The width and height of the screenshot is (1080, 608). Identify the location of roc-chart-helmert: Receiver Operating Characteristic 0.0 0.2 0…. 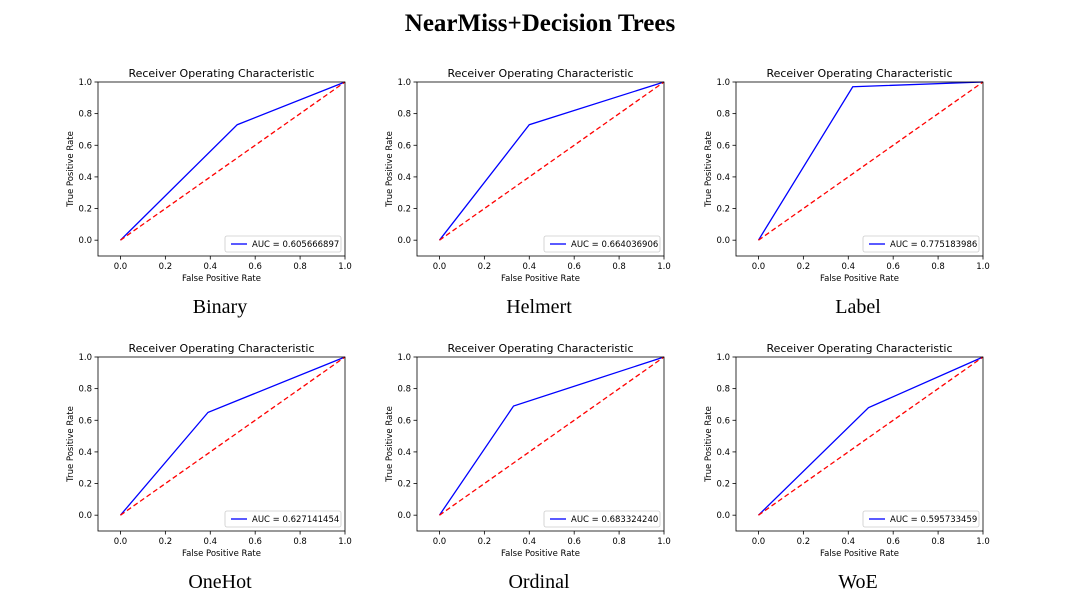
(528, 175).